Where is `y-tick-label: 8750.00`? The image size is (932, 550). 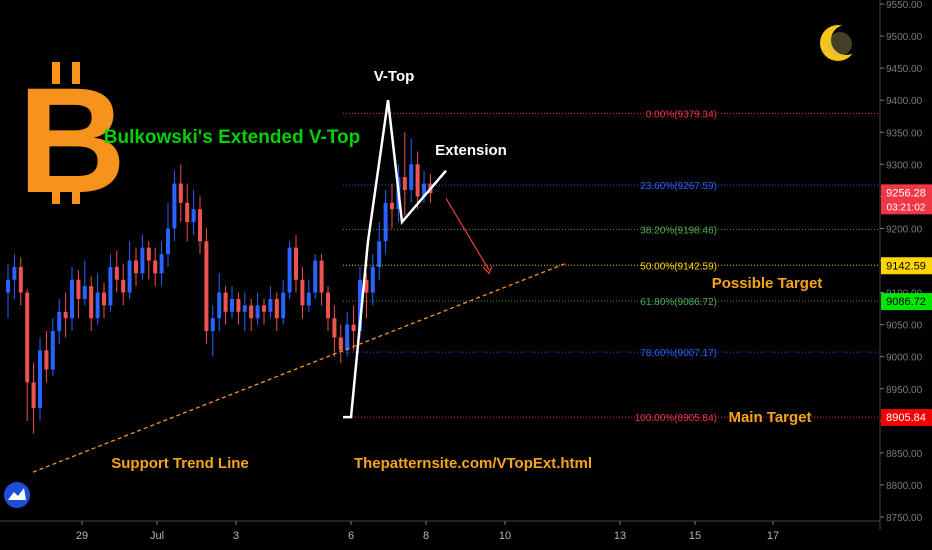
y-tick-label: 8750.00 is located at coordinates (904, 518).